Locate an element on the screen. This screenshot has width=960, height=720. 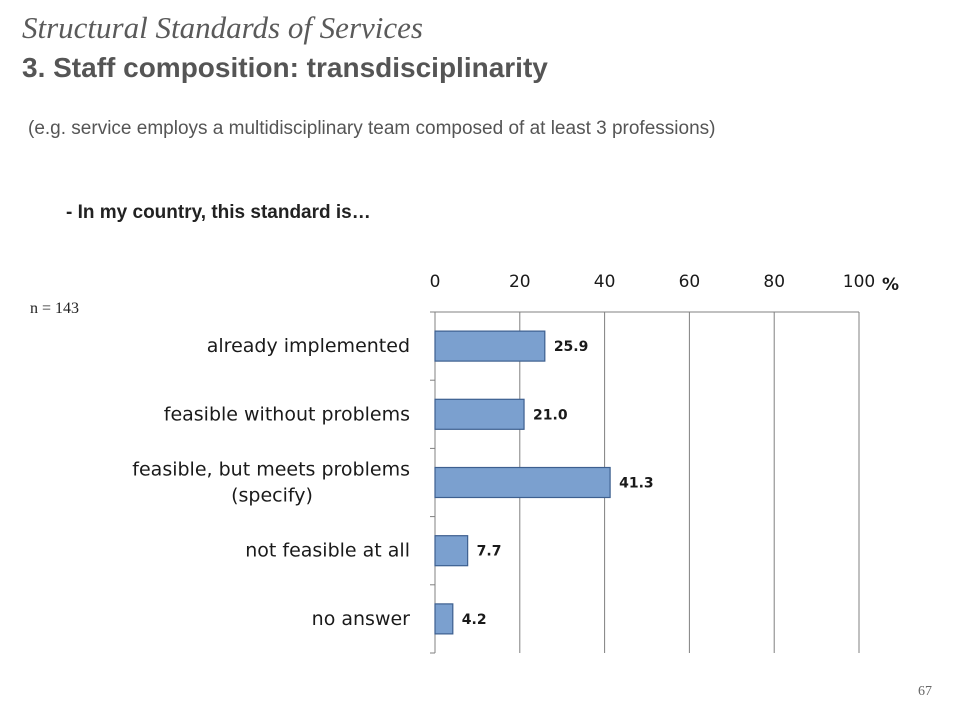
x-tick-label-3: 60 is located at coordinates (690, 282).